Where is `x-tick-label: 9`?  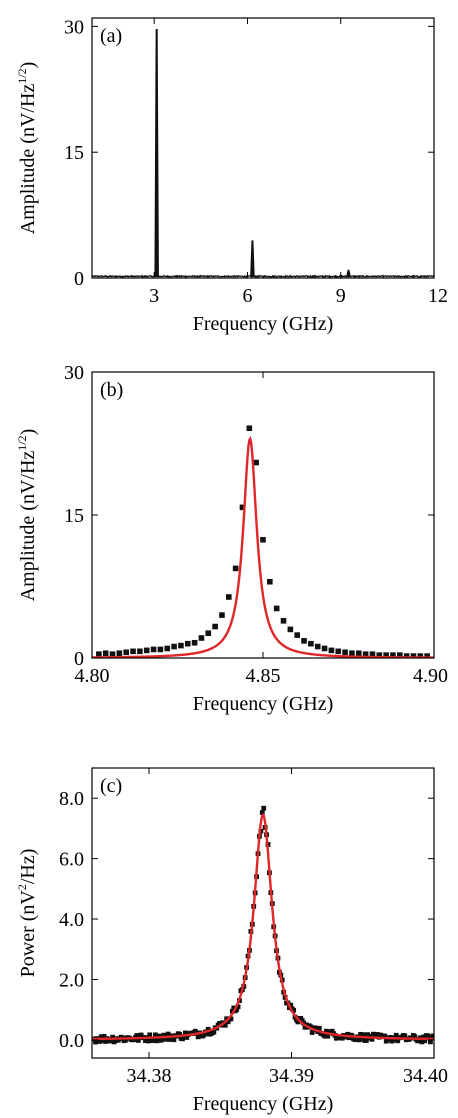 x-tick-label: 9 is located at coordinates (341, 296).